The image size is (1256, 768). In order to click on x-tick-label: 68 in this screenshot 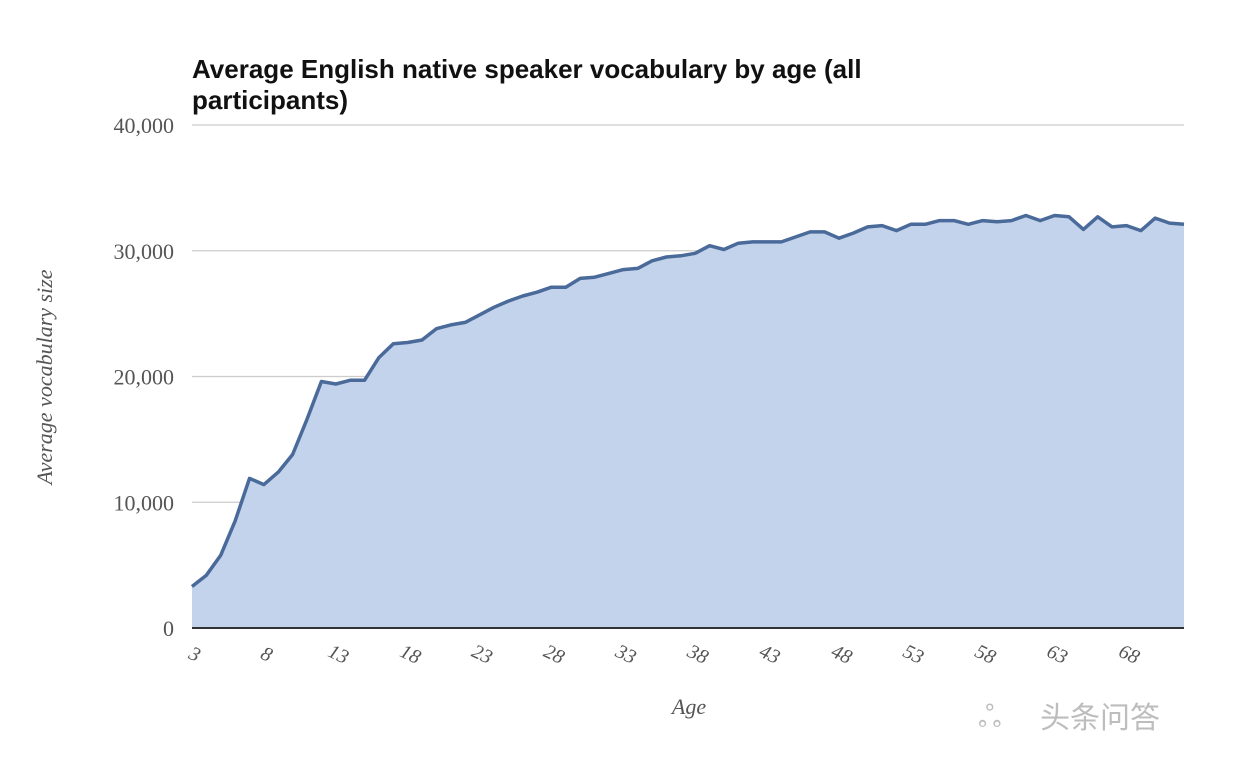, I will do `click(1128, 654)`.